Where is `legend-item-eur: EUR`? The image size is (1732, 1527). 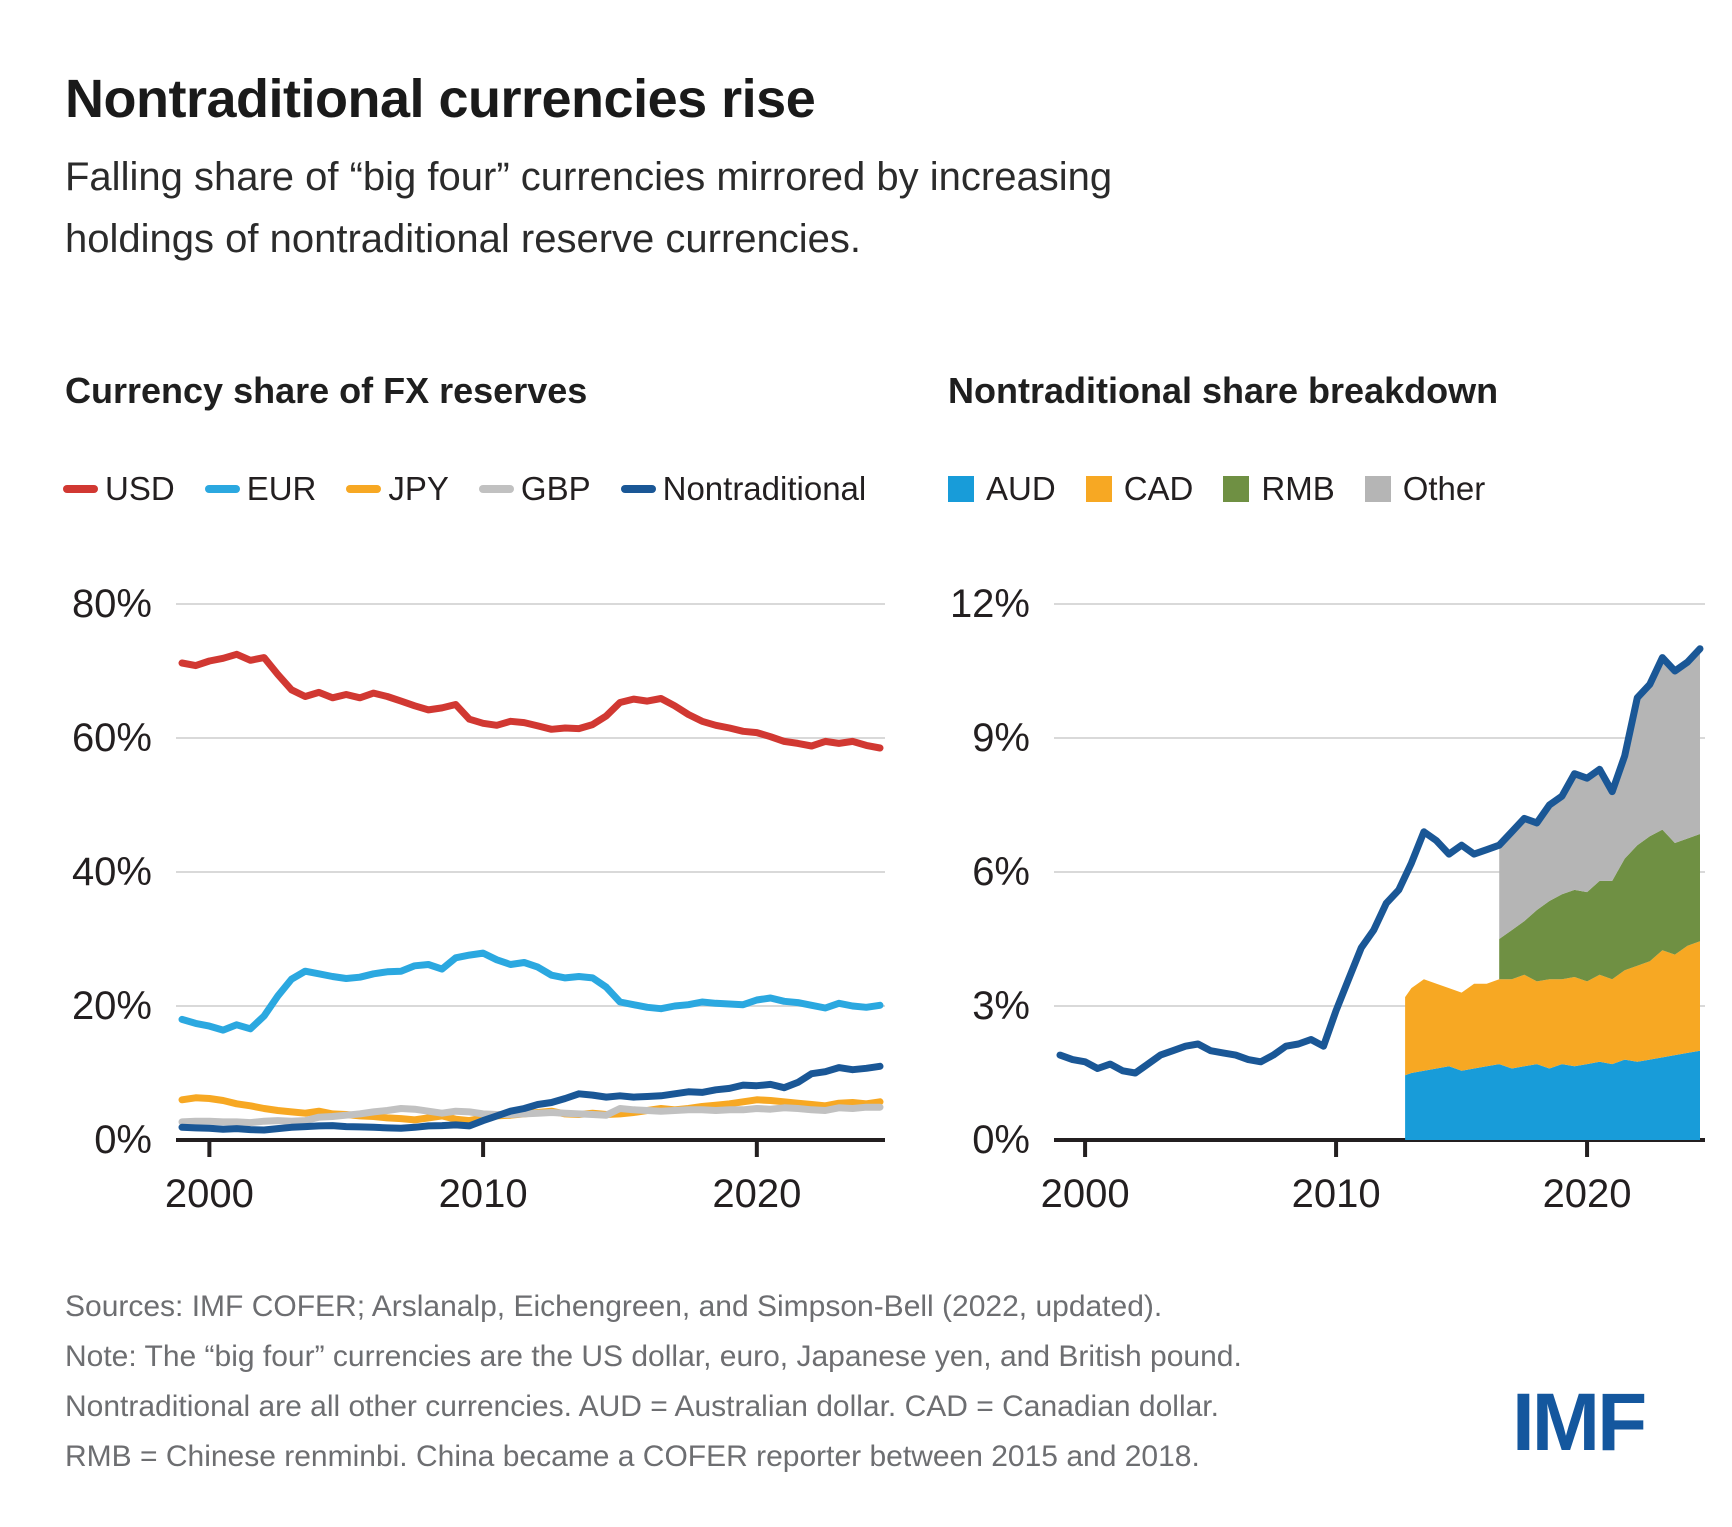 legend-item-eur: EUR is located at coordinates (260, 489).